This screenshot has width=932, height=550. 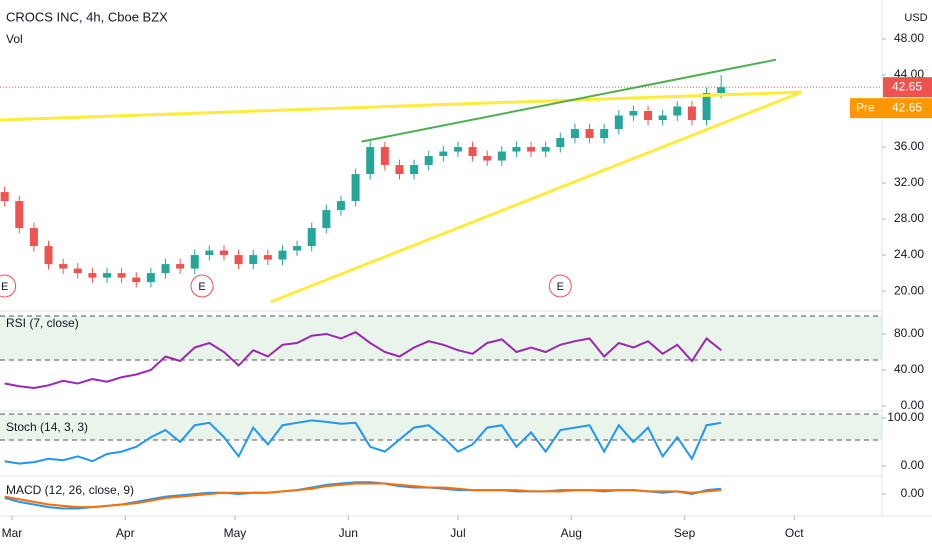 I want to click on x-tick-label: Jul, so click(x=457, y=533).